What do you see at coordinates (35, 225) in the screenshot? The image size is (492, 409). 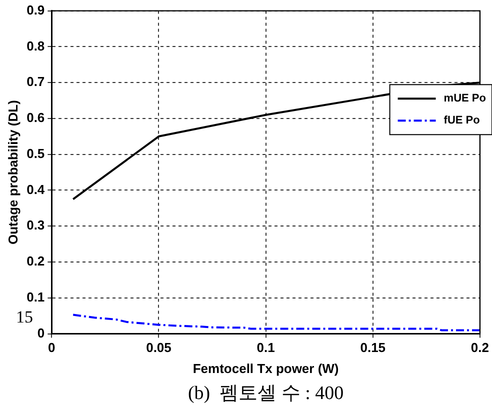 I see `y-tick-label: 0.3` at bounding box center [35, 225].